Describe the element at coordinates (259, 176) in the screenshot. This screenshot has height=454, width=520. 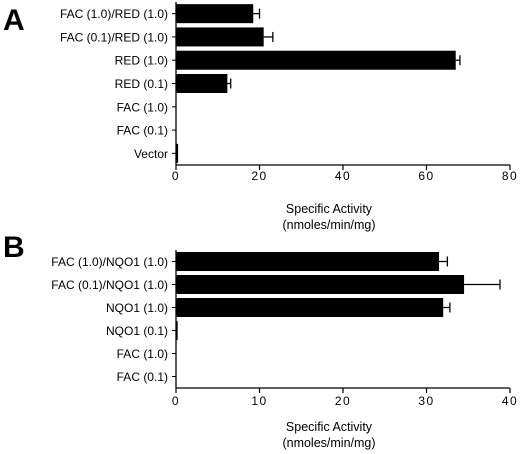
I see `x-tick-label-a-1: 20` at that location.